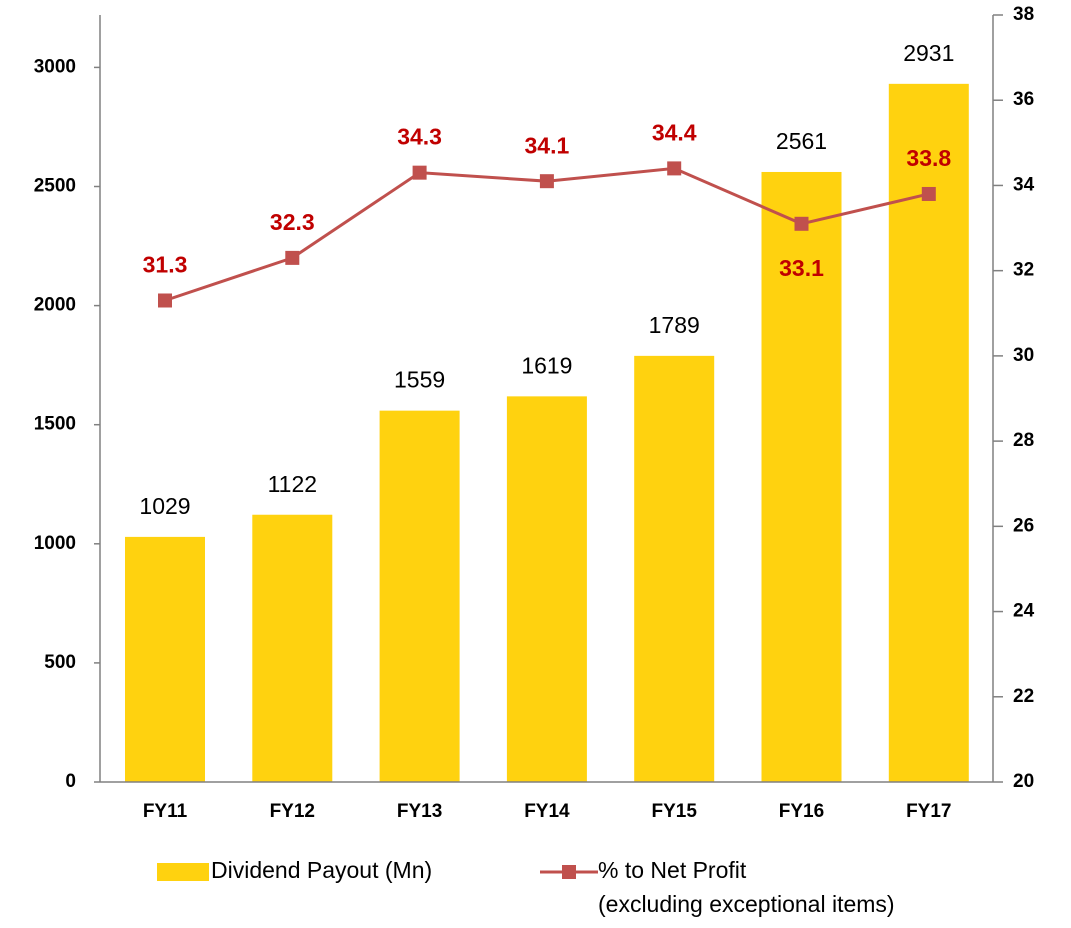 The height and width of the screenshot is (928, 1071). Describe the element at coordinates (569, 872) in the screenshot. I see `legend-marker` at that location.